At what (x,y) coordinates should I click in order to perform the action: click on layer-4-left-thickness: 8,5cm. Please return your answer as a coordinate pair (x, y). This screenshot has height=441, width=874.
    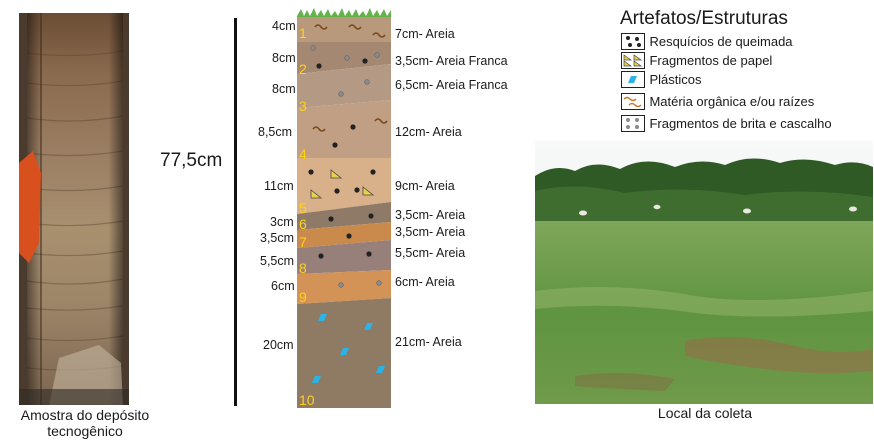
    Looking at the image, I should click on (275, 132).